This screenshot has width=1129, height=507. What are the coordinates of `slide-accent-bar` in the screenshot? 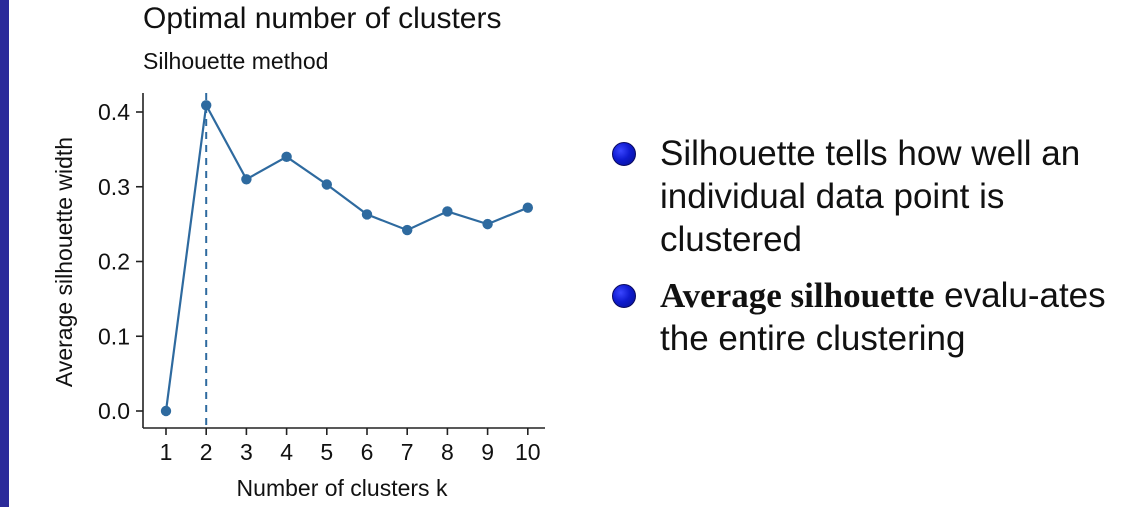 It's located at (4, 253).